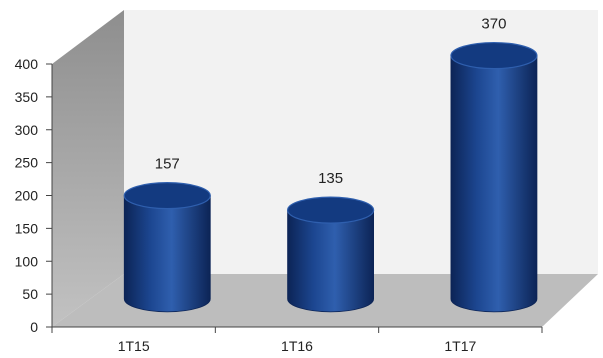  I want to click on bar-1T16, so click(331, 254).